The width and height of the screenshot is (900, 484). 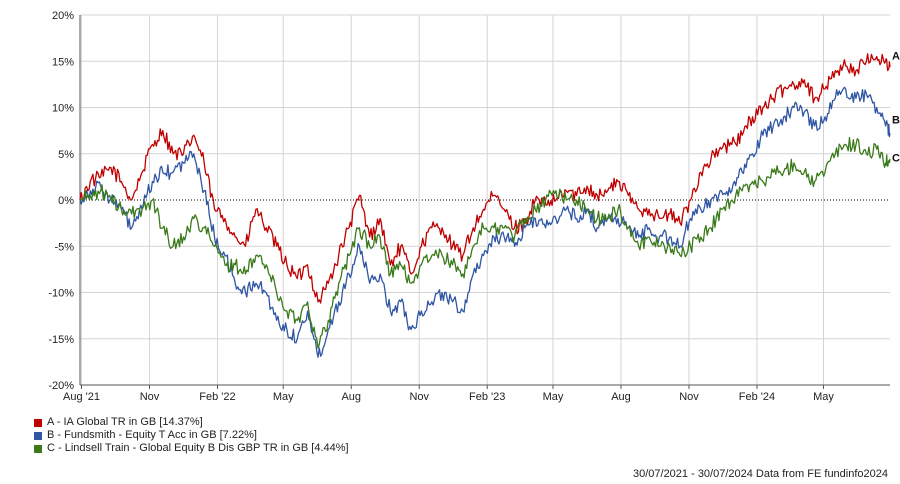 I want to click on y-tick-label: -20%, so click(x=61, y=386).